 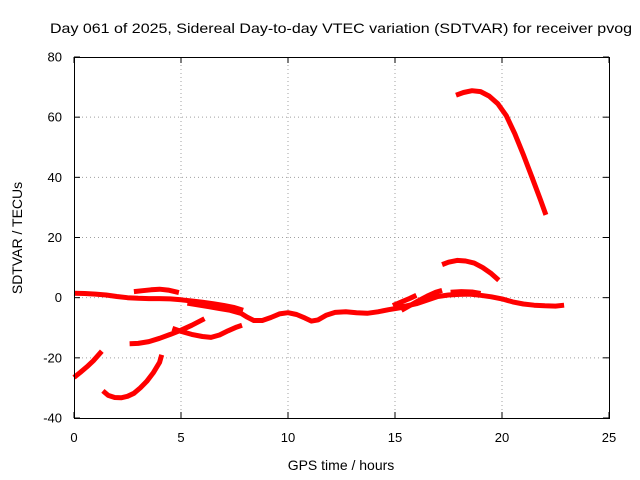 I want to click on x-tick-label: 10, so click(x=288, y=437).